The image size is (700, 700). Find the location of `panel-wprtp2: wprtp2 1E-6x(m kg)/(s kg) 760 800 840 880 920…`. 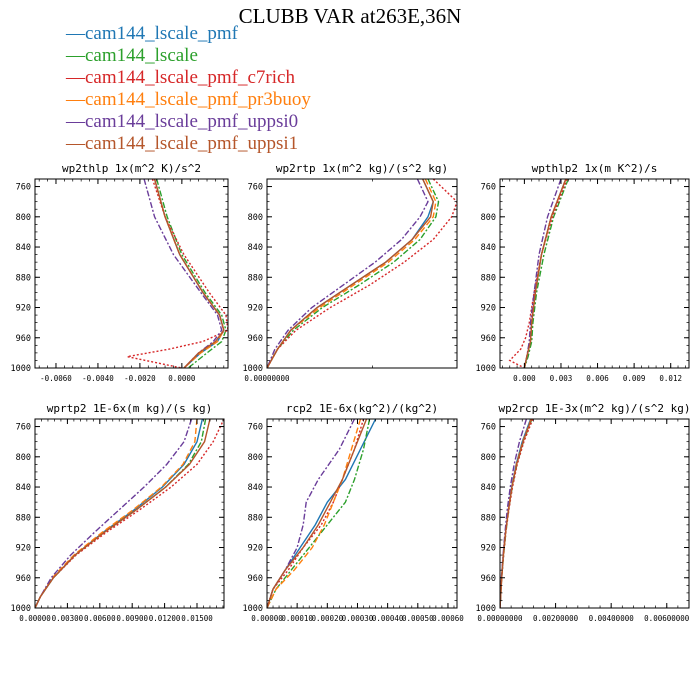

panel-wprtp2: wprtp2 1E-6x(m kg)/(s kg) 760 800 840 880 920… is located at coordinates (118, 512).